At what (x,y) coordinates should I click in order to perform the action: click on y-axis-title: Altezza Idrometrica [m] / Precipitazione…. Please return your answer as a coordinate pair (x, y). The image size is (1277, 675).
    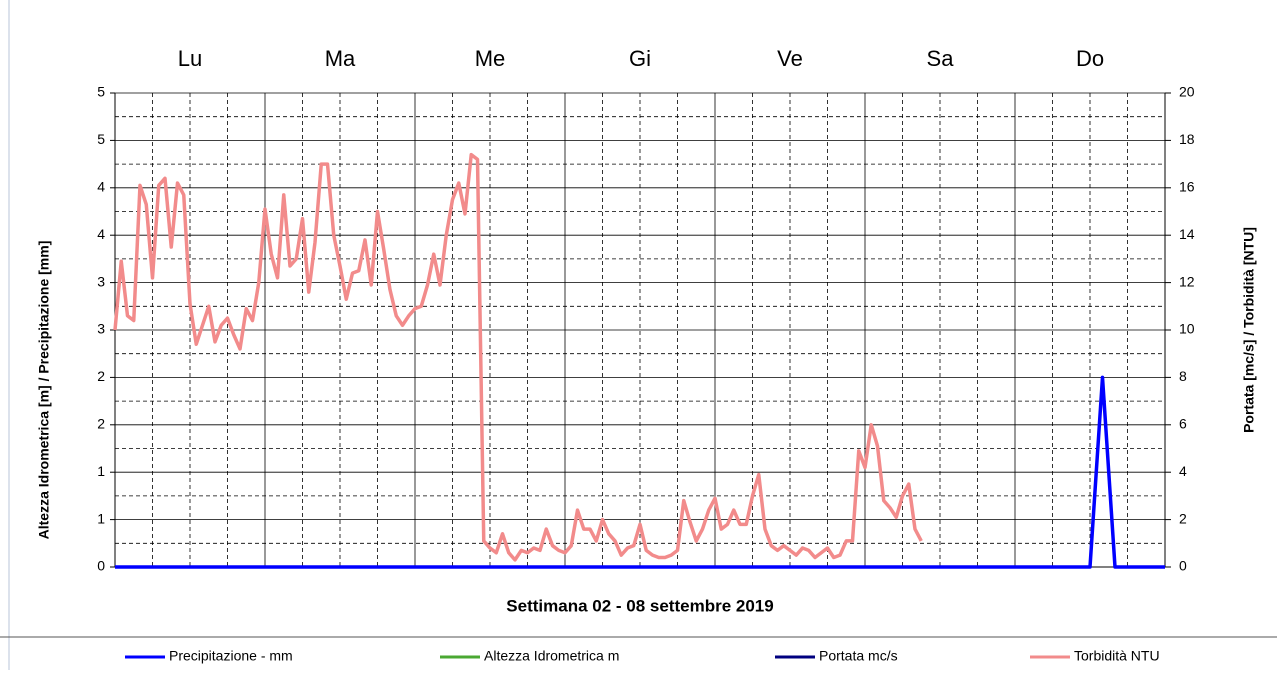
    Looking at the image, I should click on (44, 390).